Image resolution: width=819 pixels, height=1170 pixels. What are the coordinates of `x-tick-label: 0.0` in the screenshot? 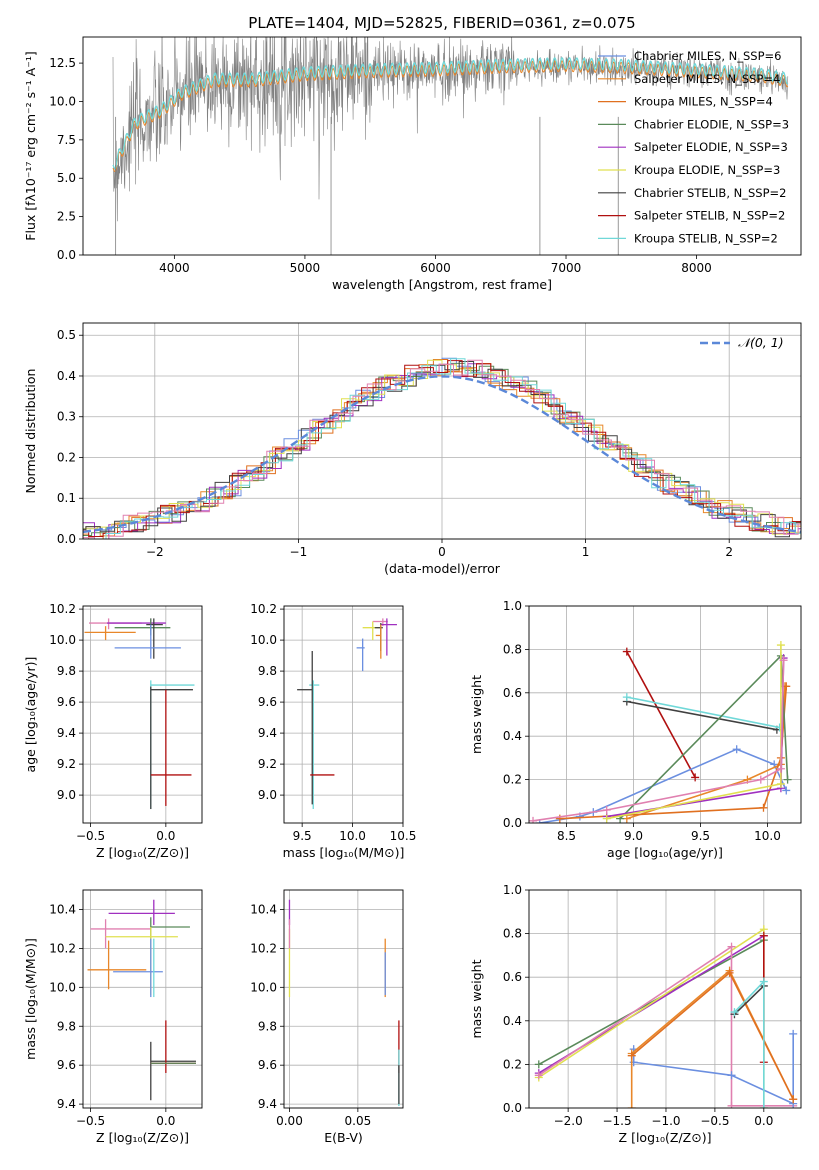 It's located at (165, 1121).